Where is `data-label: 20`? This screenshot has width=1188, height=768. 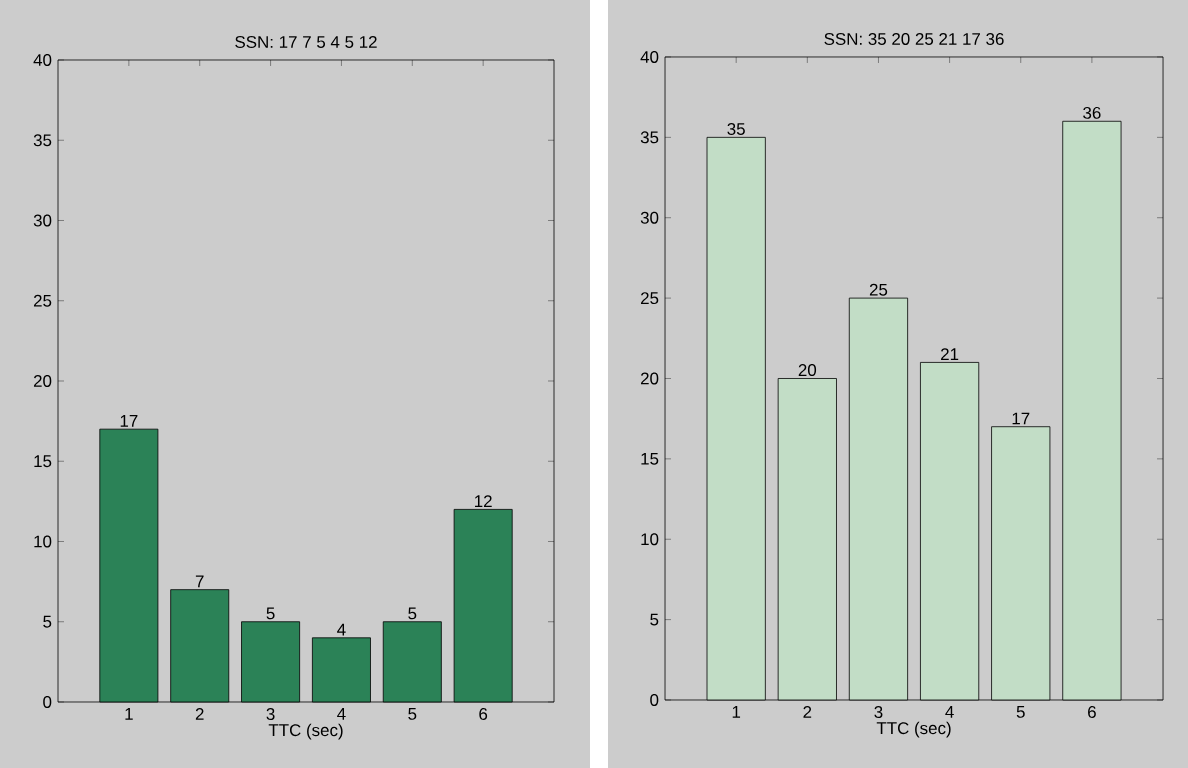
data-label: 20 is located at coordinates (807, 370).